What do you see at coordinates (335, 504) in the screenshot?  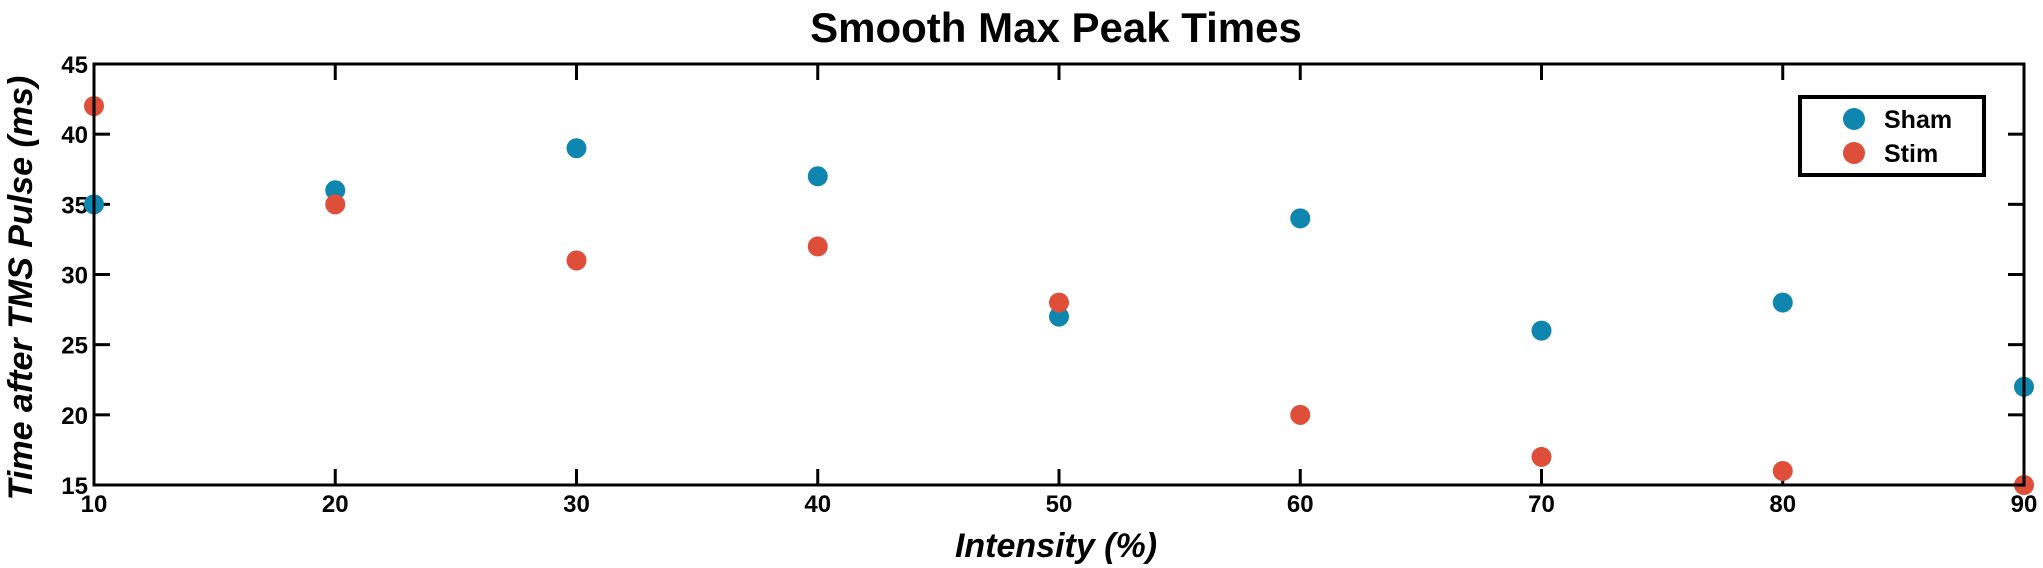 I see `x-tick-label-1: 20` at bounding box center [335, 504].